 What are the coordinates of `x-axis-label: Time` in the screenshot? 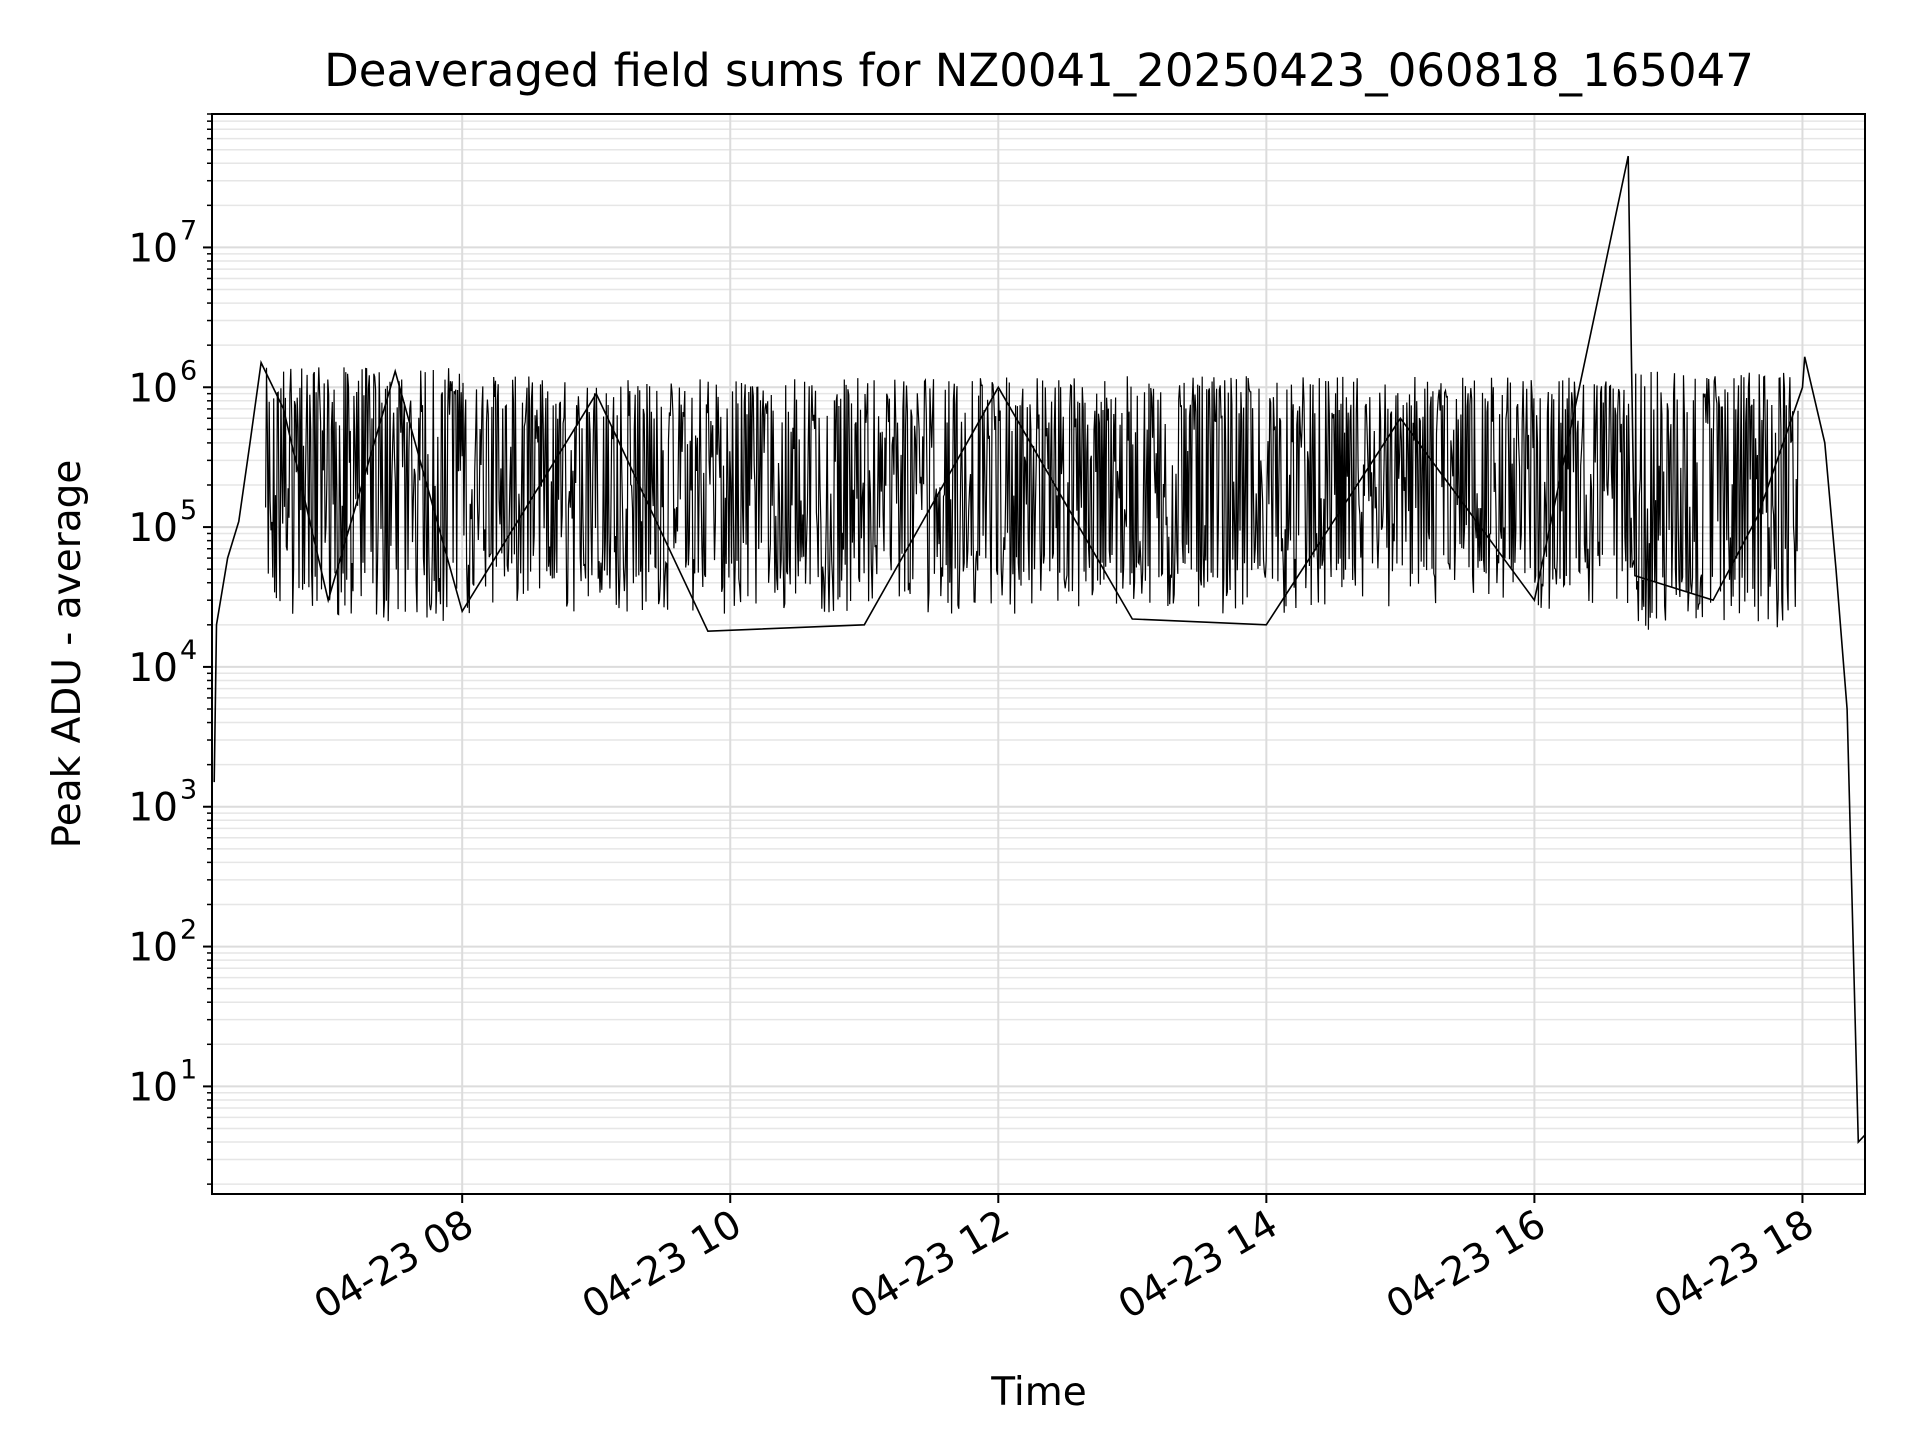 It's located at (1038, 1392).